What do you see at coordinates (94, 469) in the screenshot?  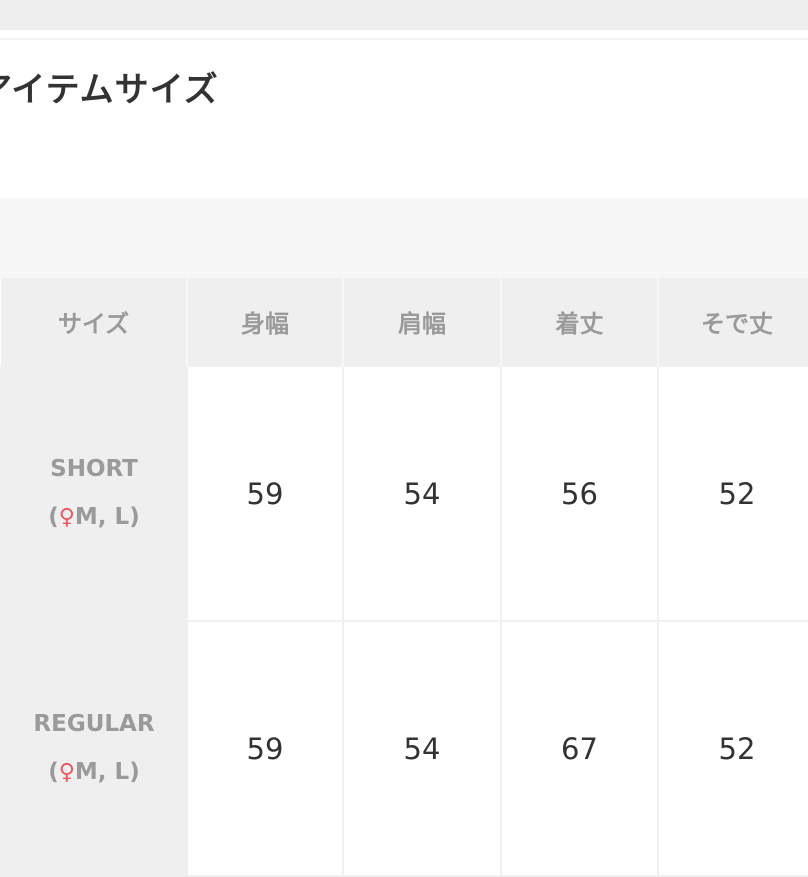 I see `size-label: SHORT` at bounding box center [94, 469].